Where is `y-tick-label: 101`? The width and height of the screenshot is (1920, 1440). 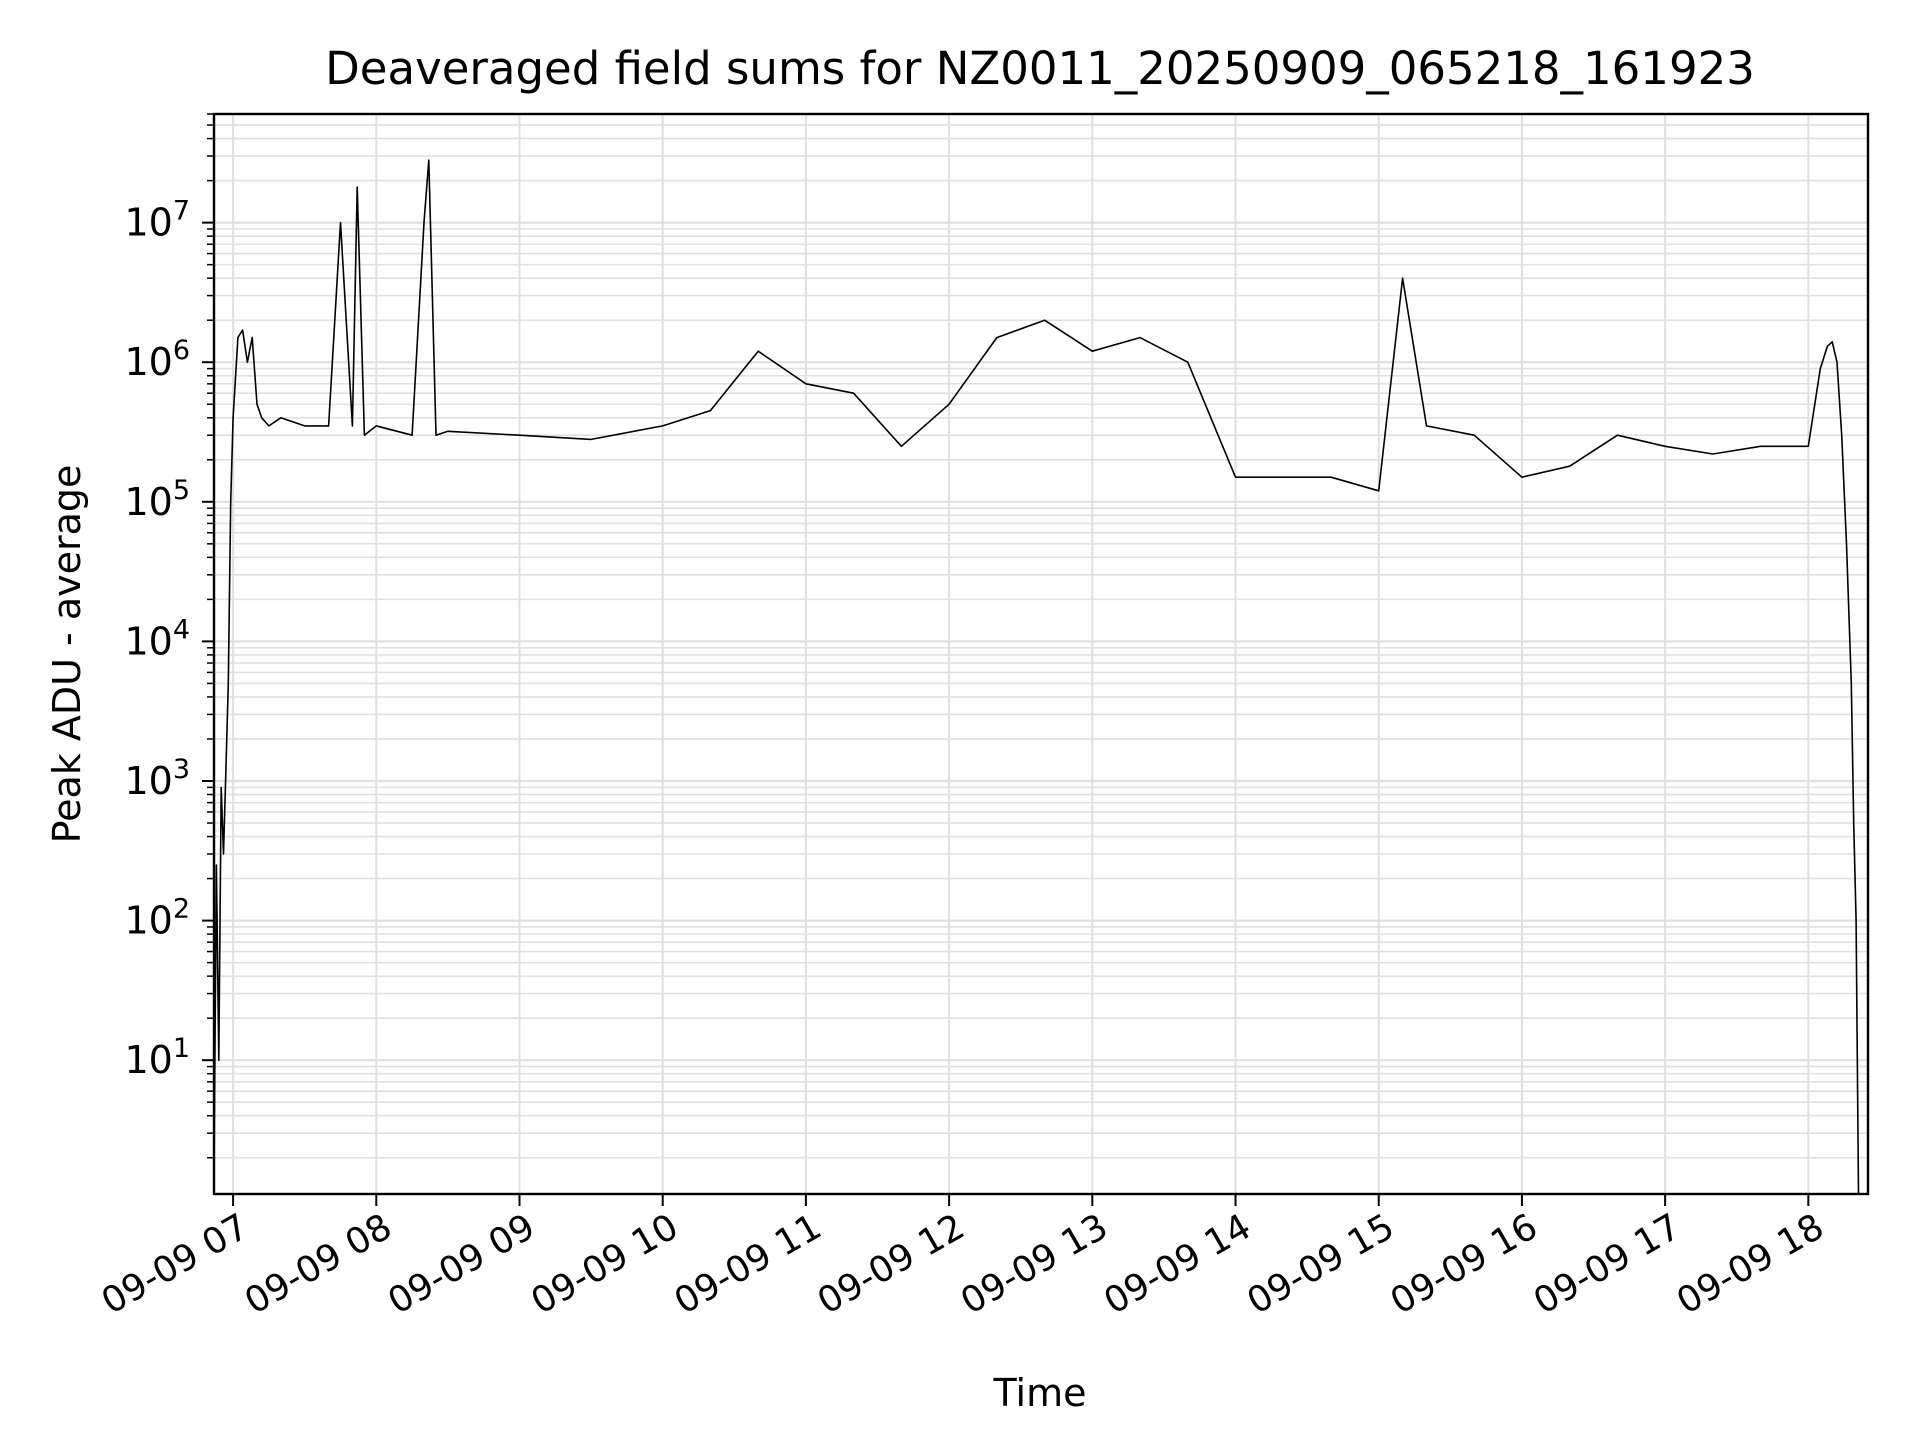 y-tick-label: 101 is located at coordinates (157, 1057).